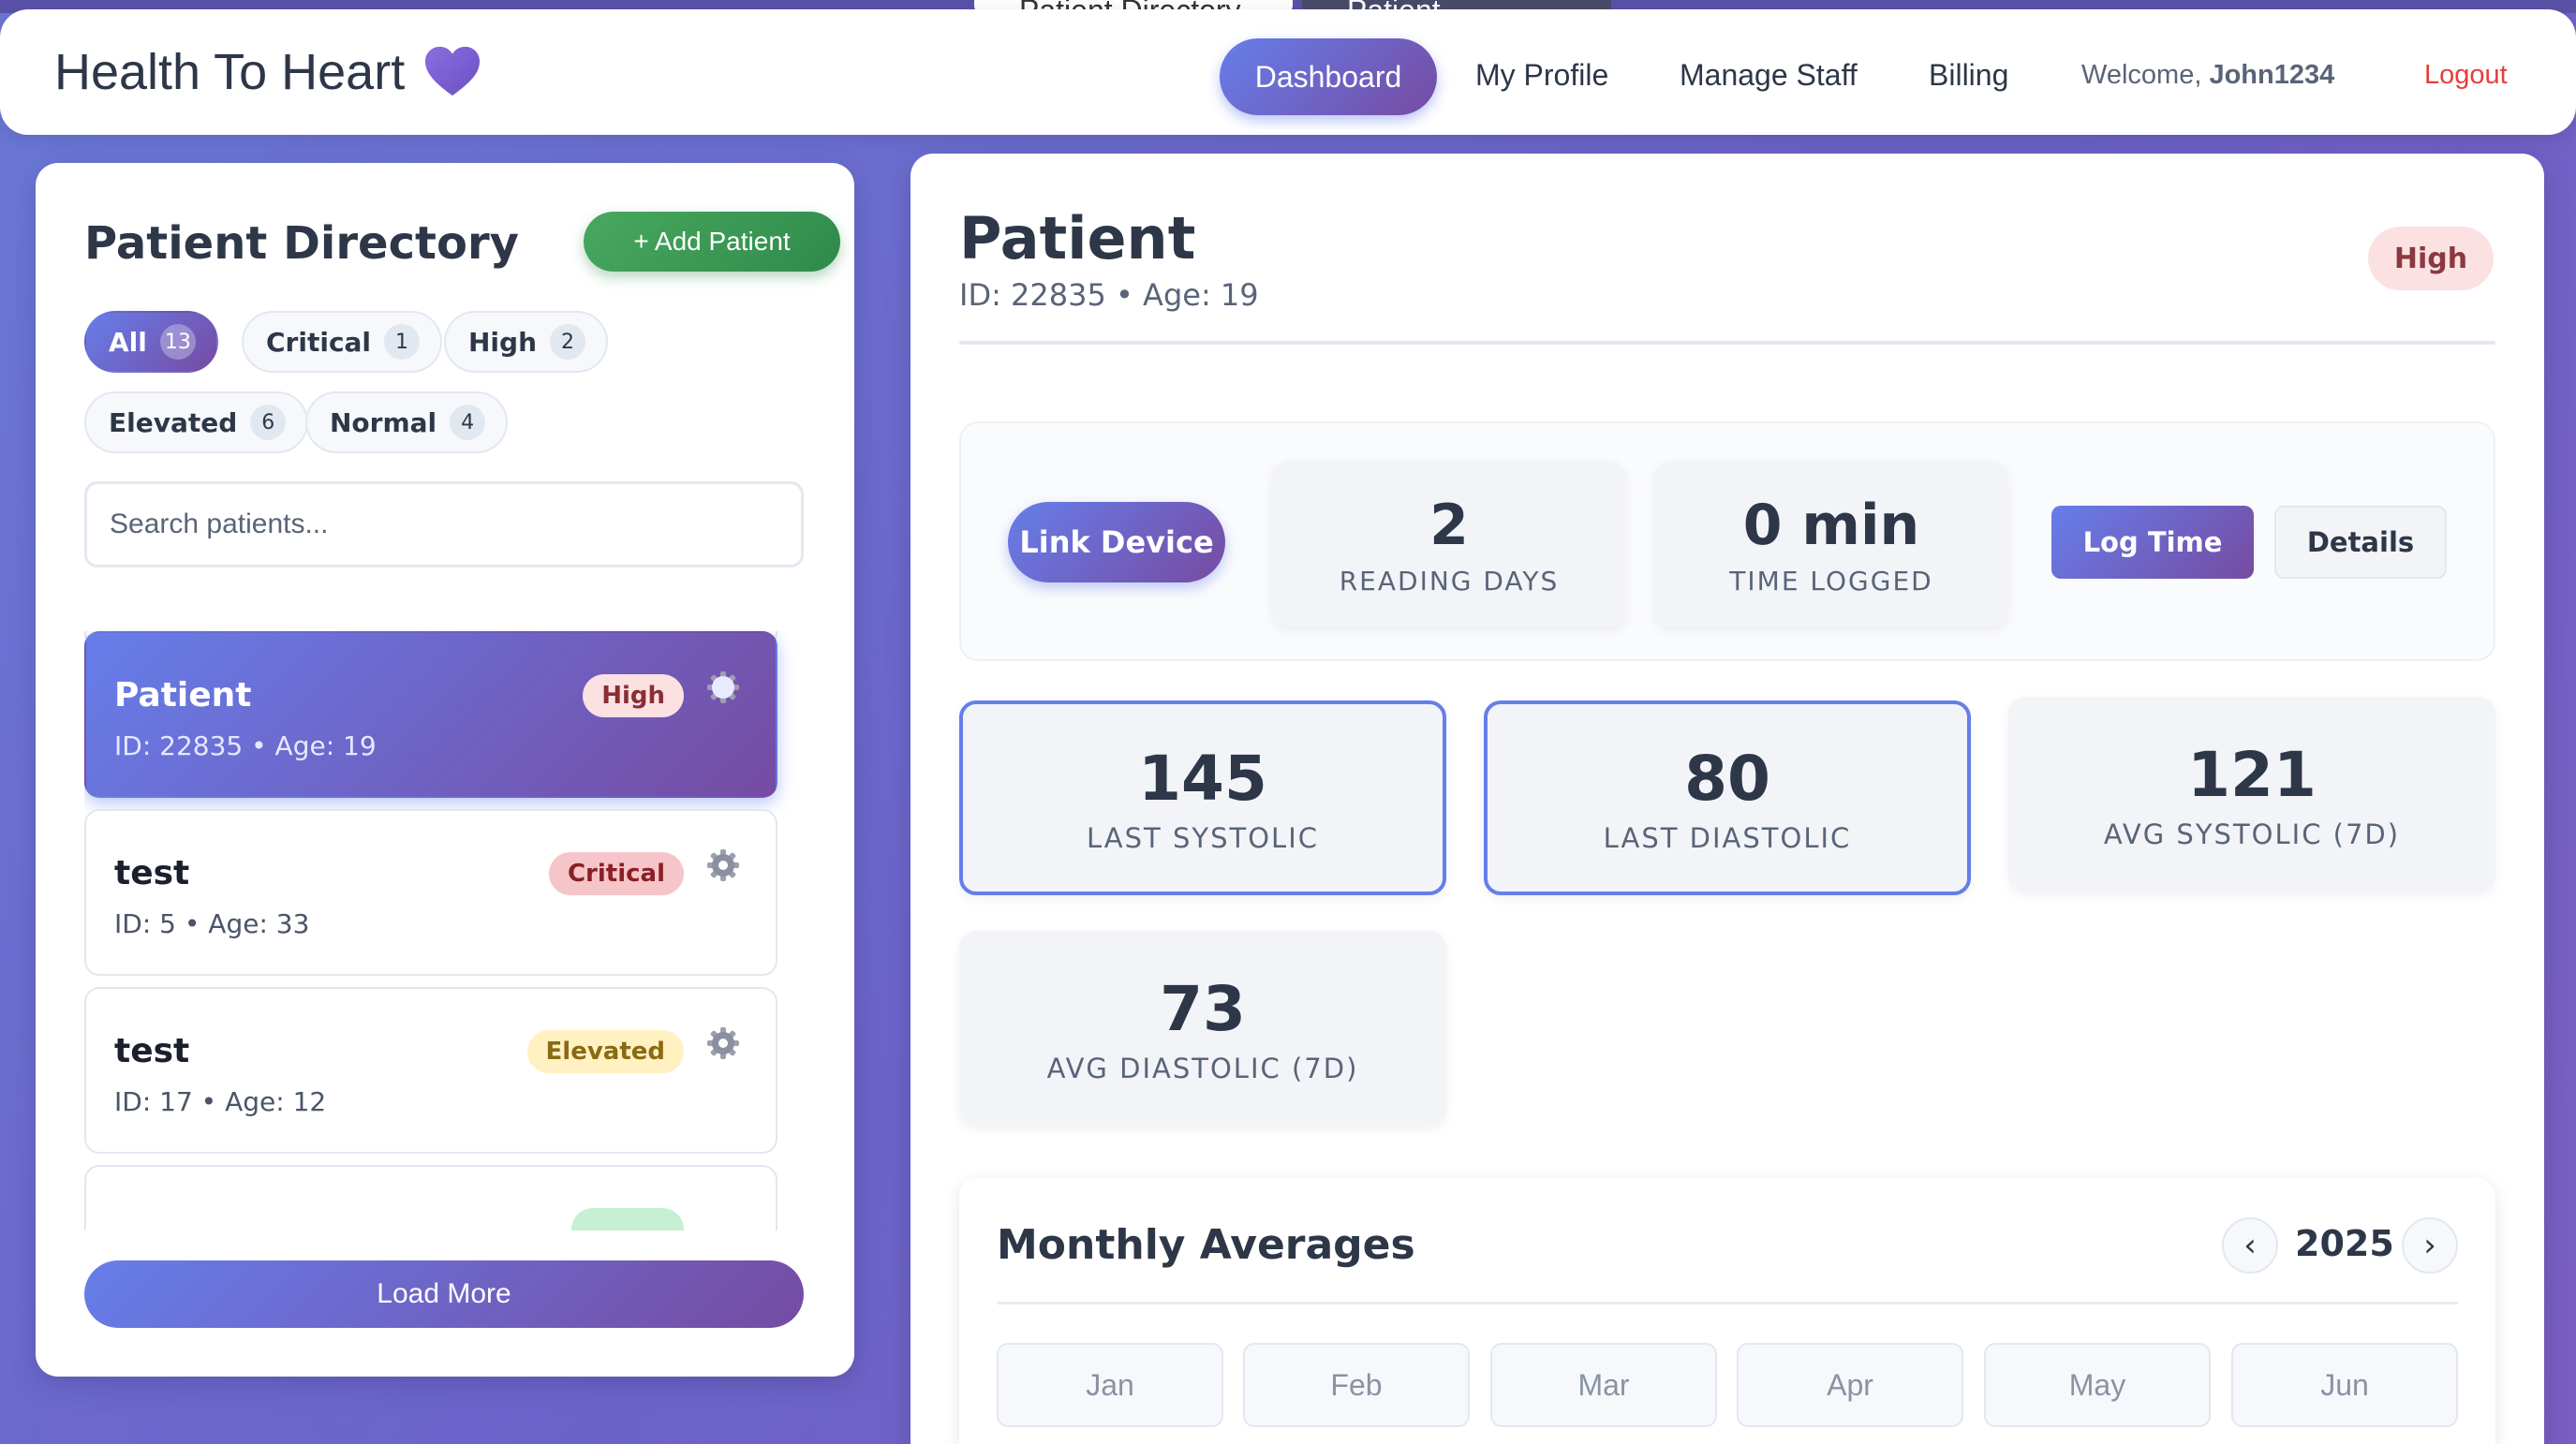 This screenshot has width=2576, height=1444. What do you see at coordinates (444, 1294) in the screenshot?
I see `load-more-button: Load More` at bounding box center [444, 1294].